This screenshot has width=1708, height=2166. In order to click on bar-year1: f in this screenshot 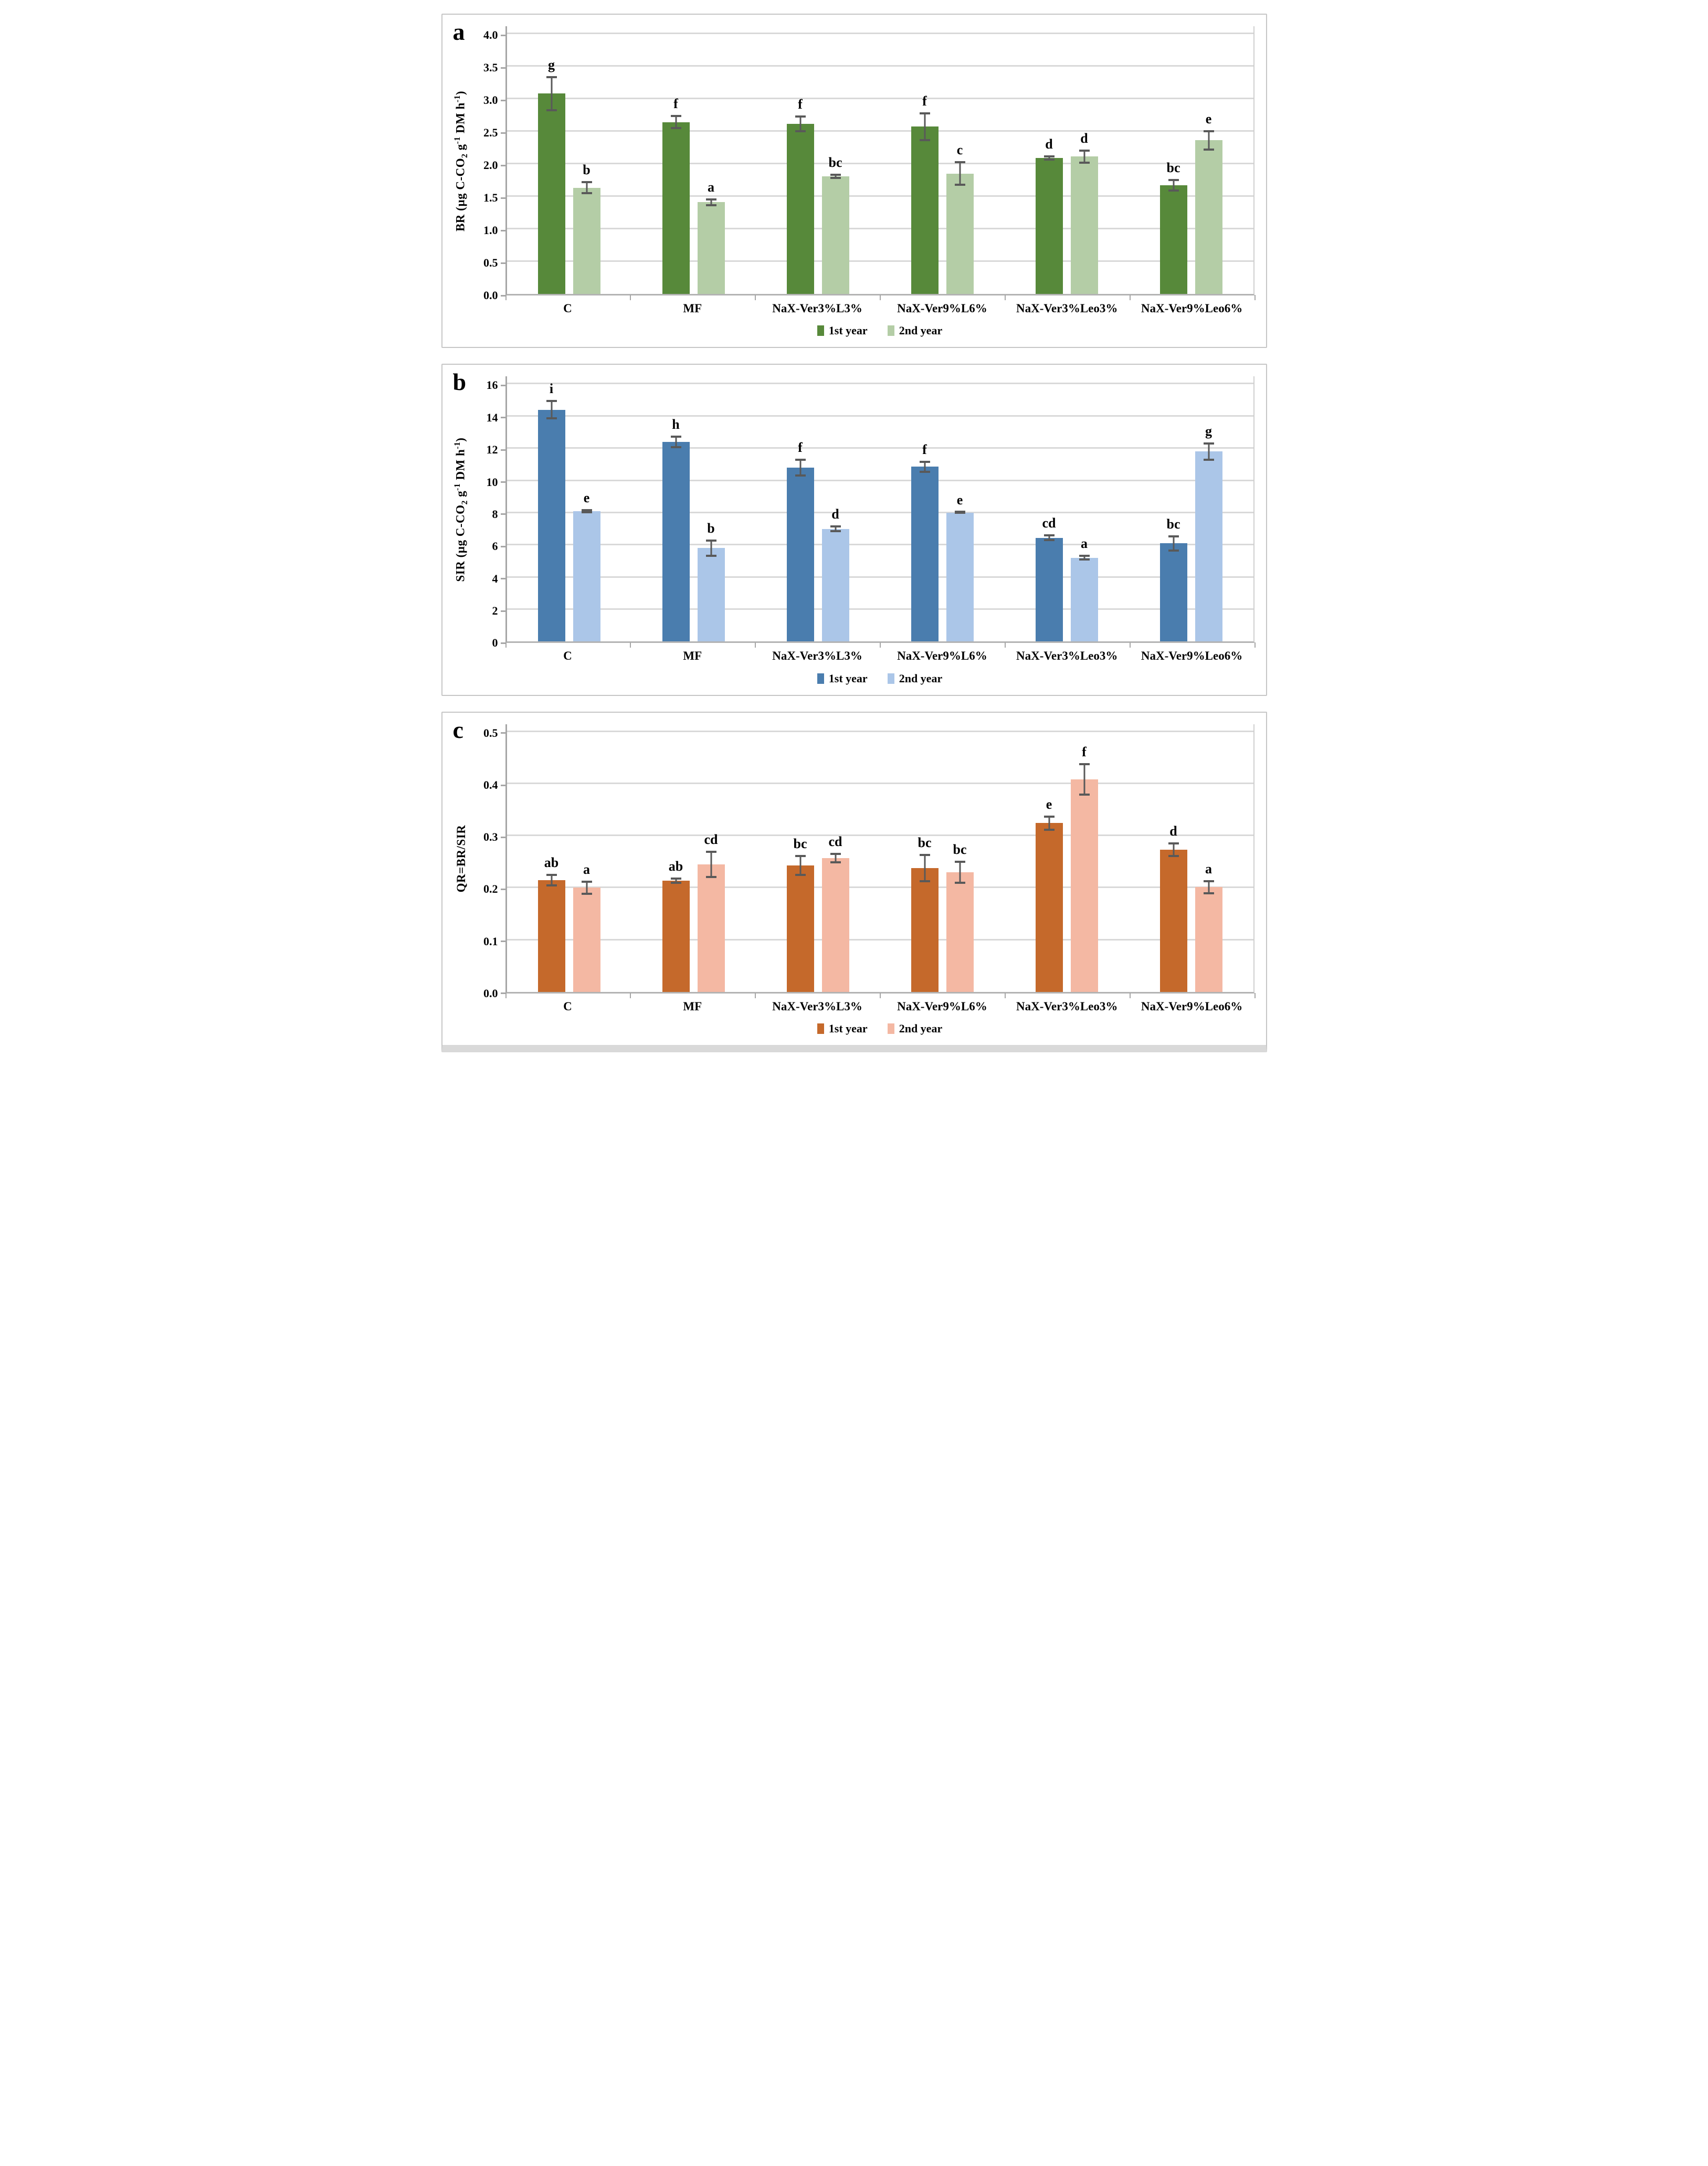, I will do `click(925, 160)`.